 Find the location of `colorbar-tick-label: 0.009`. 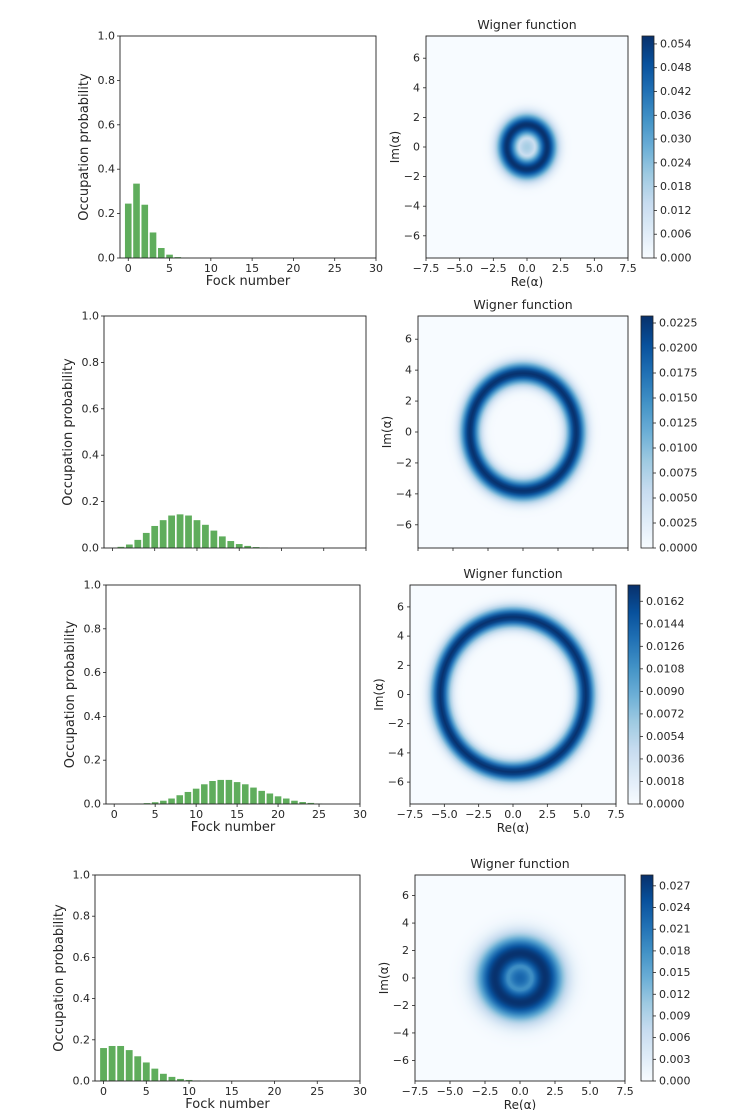

colorbar-tick-label: 0.009 is located at coordinates (675, 1015).